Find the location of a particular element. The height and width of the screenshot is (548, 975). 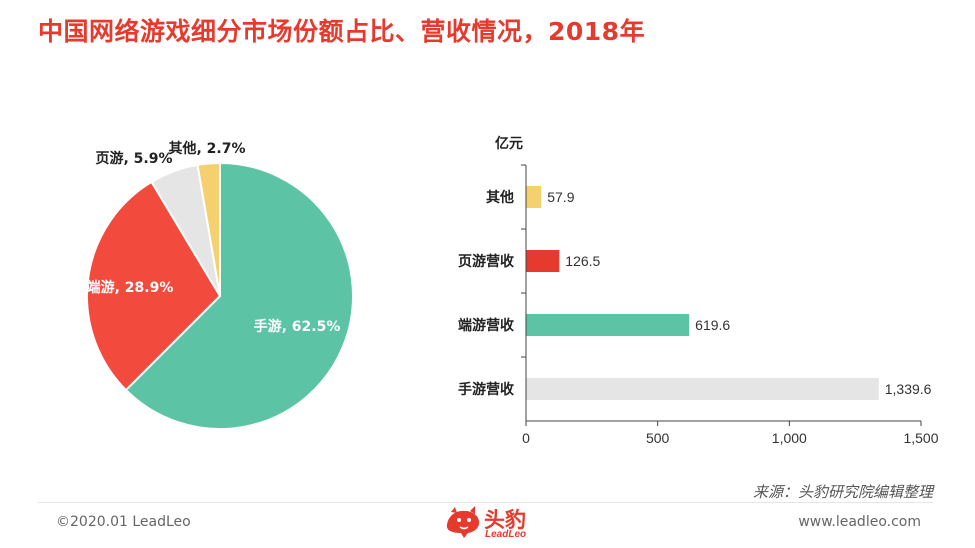

x-tick-label-2: 500 is located at coordinates (658, 438).